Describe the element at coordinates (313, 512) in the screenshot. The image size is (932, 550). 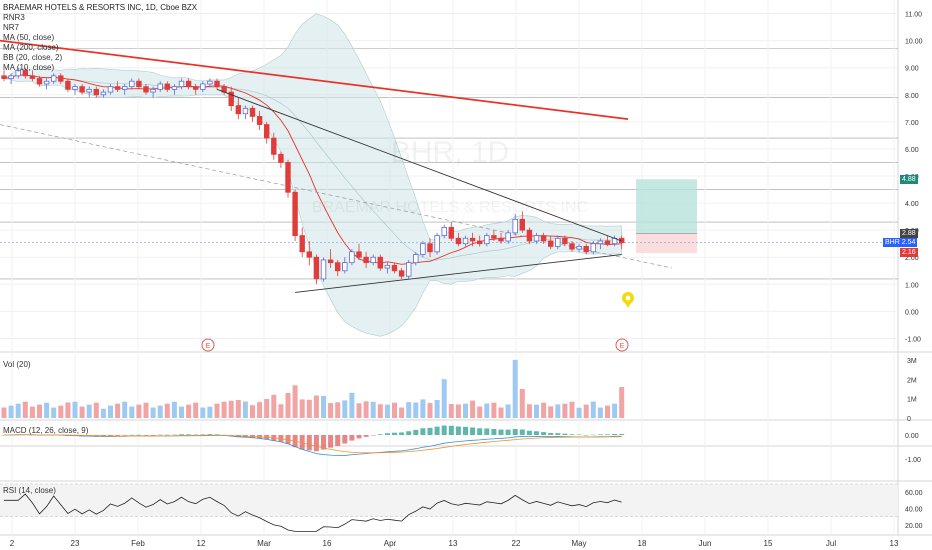
I see `rsi-line` at that location.